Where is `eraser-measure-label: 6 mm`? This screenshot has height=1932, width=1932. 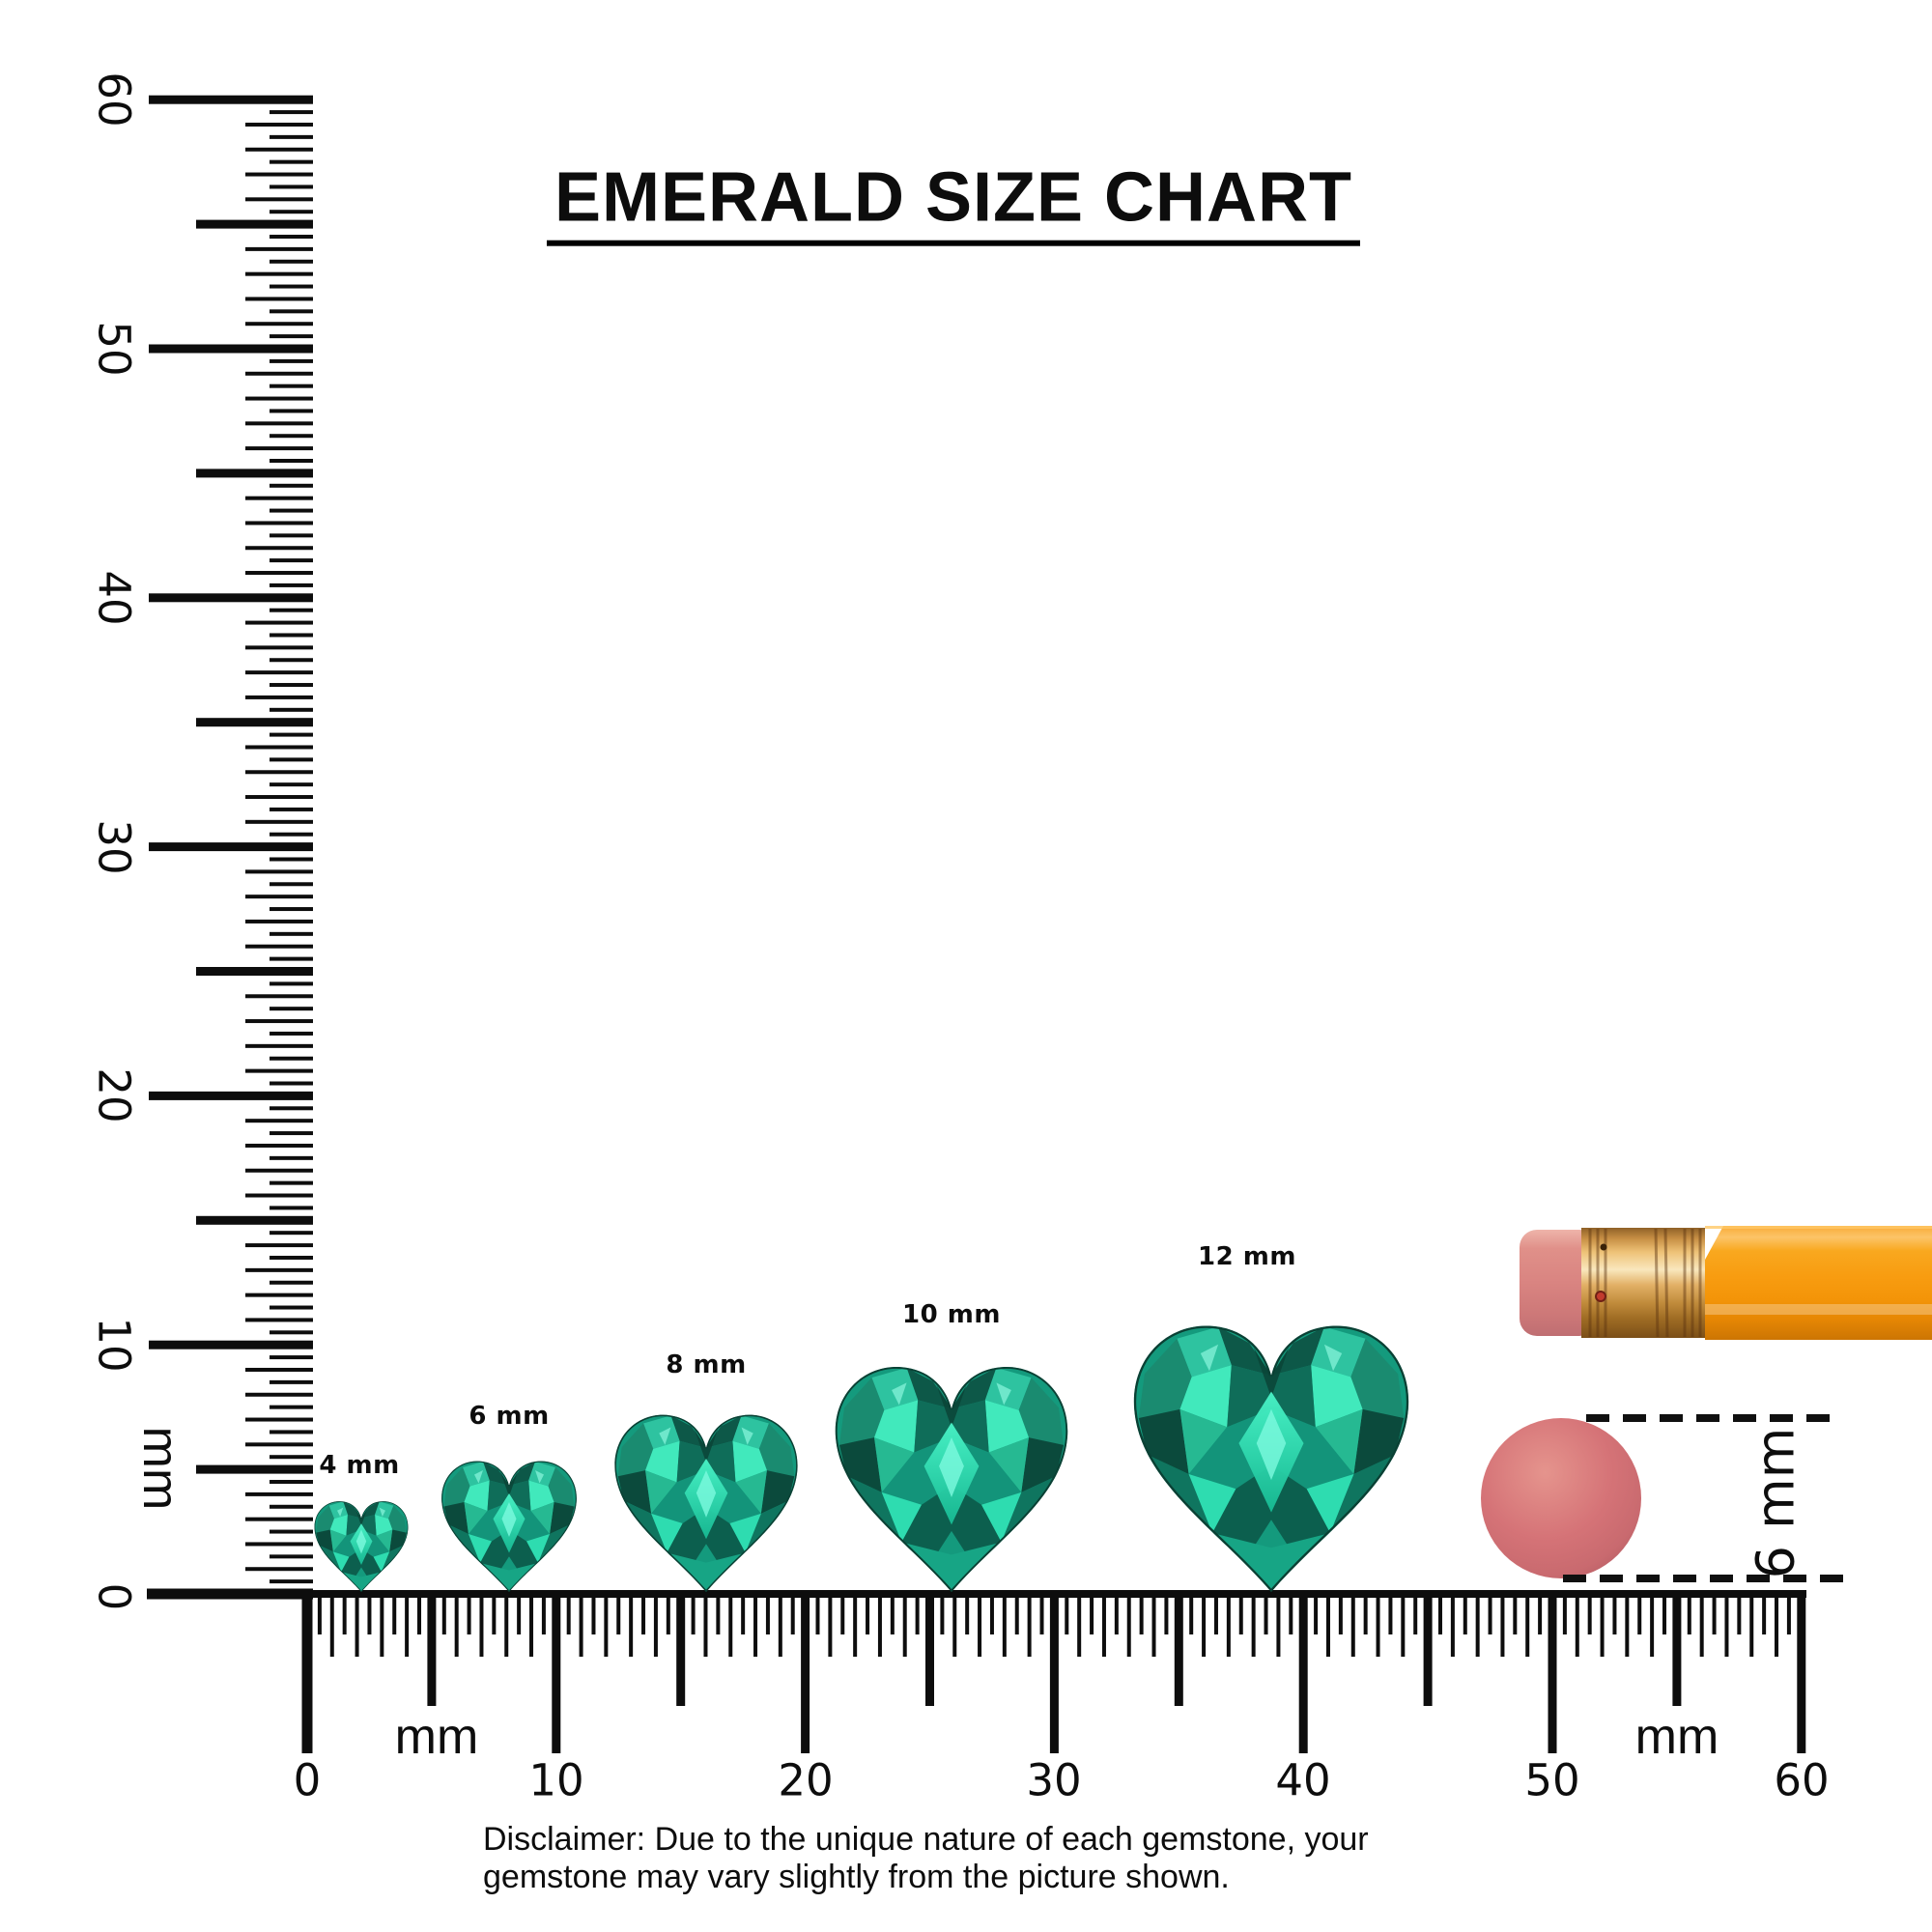
eraser-measure-label: 6 mm is located at coordinates (1775, 1503).